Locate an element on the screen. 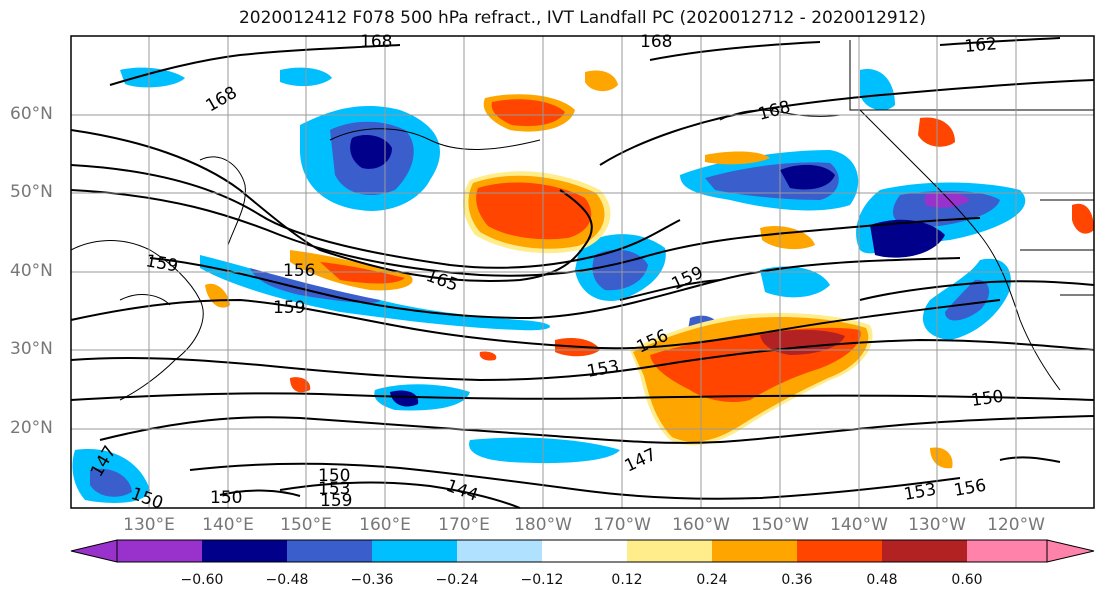  colorbar-extend-max is located at coordinates (1070, 551).